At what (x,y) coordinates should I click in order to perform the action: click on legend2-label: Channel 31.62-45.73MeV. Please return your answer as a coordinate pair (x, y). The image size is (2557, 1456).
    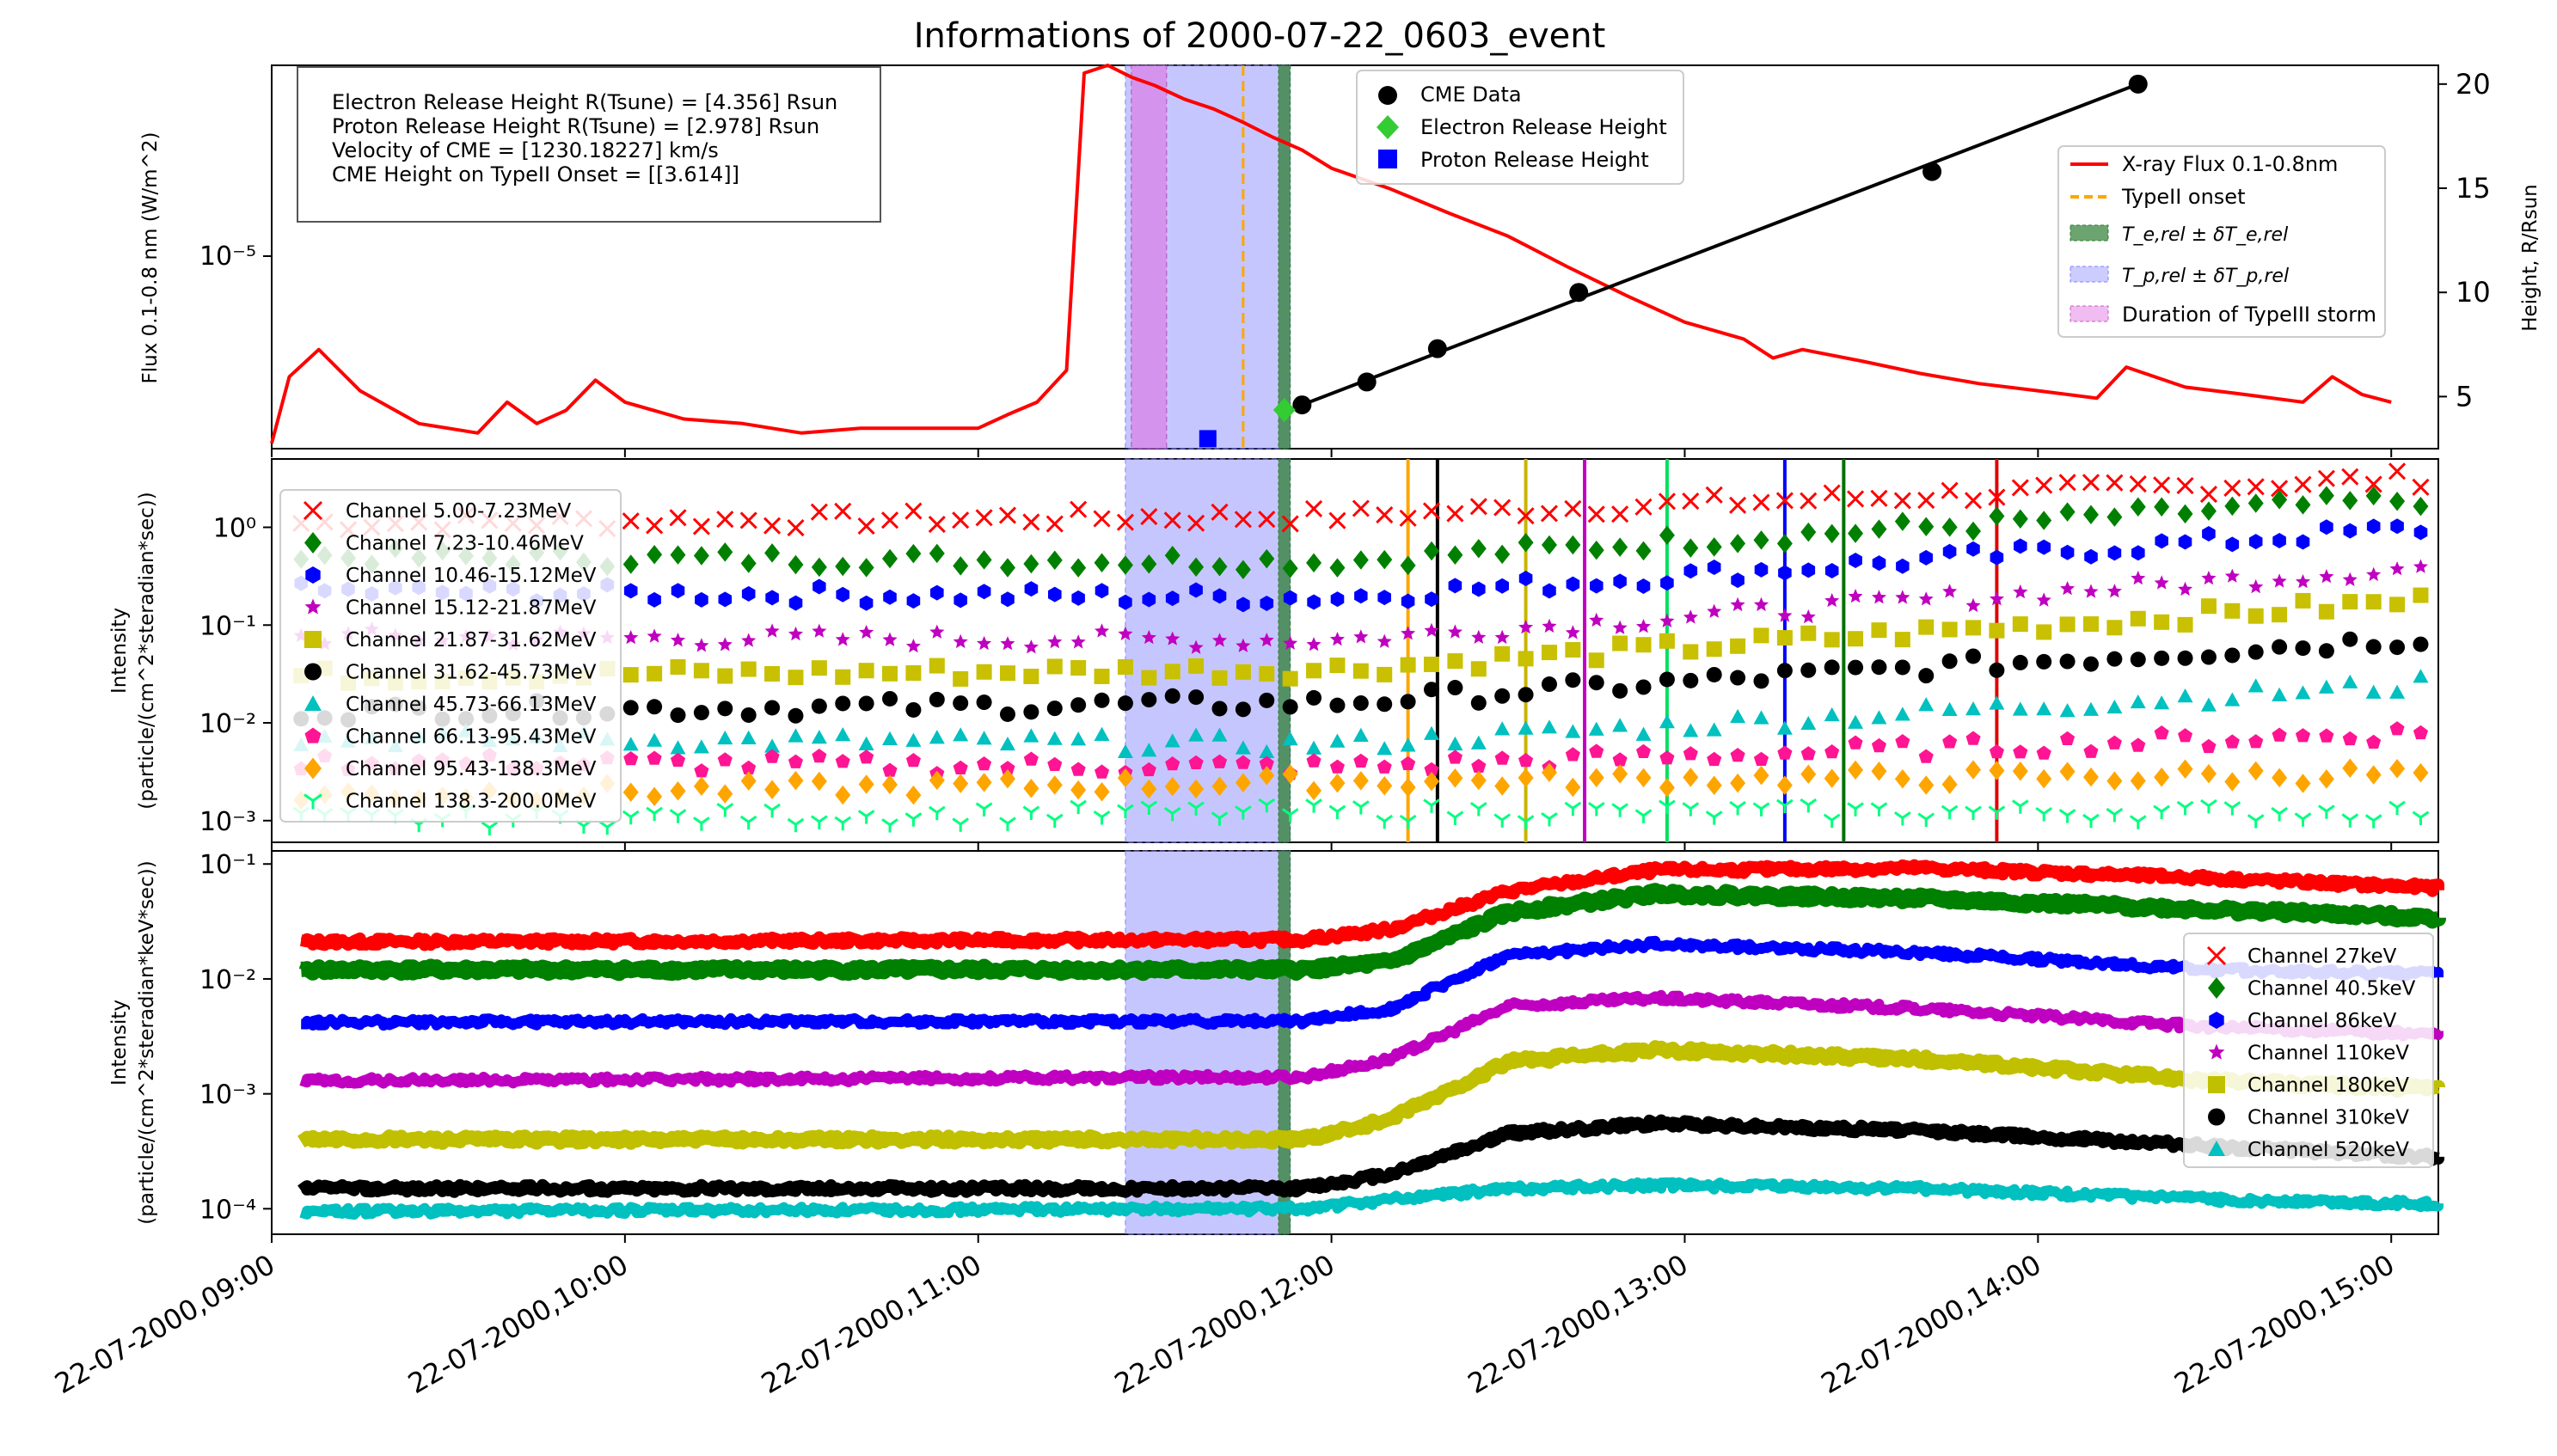
    Looking at the image, I should click on (471, 673).